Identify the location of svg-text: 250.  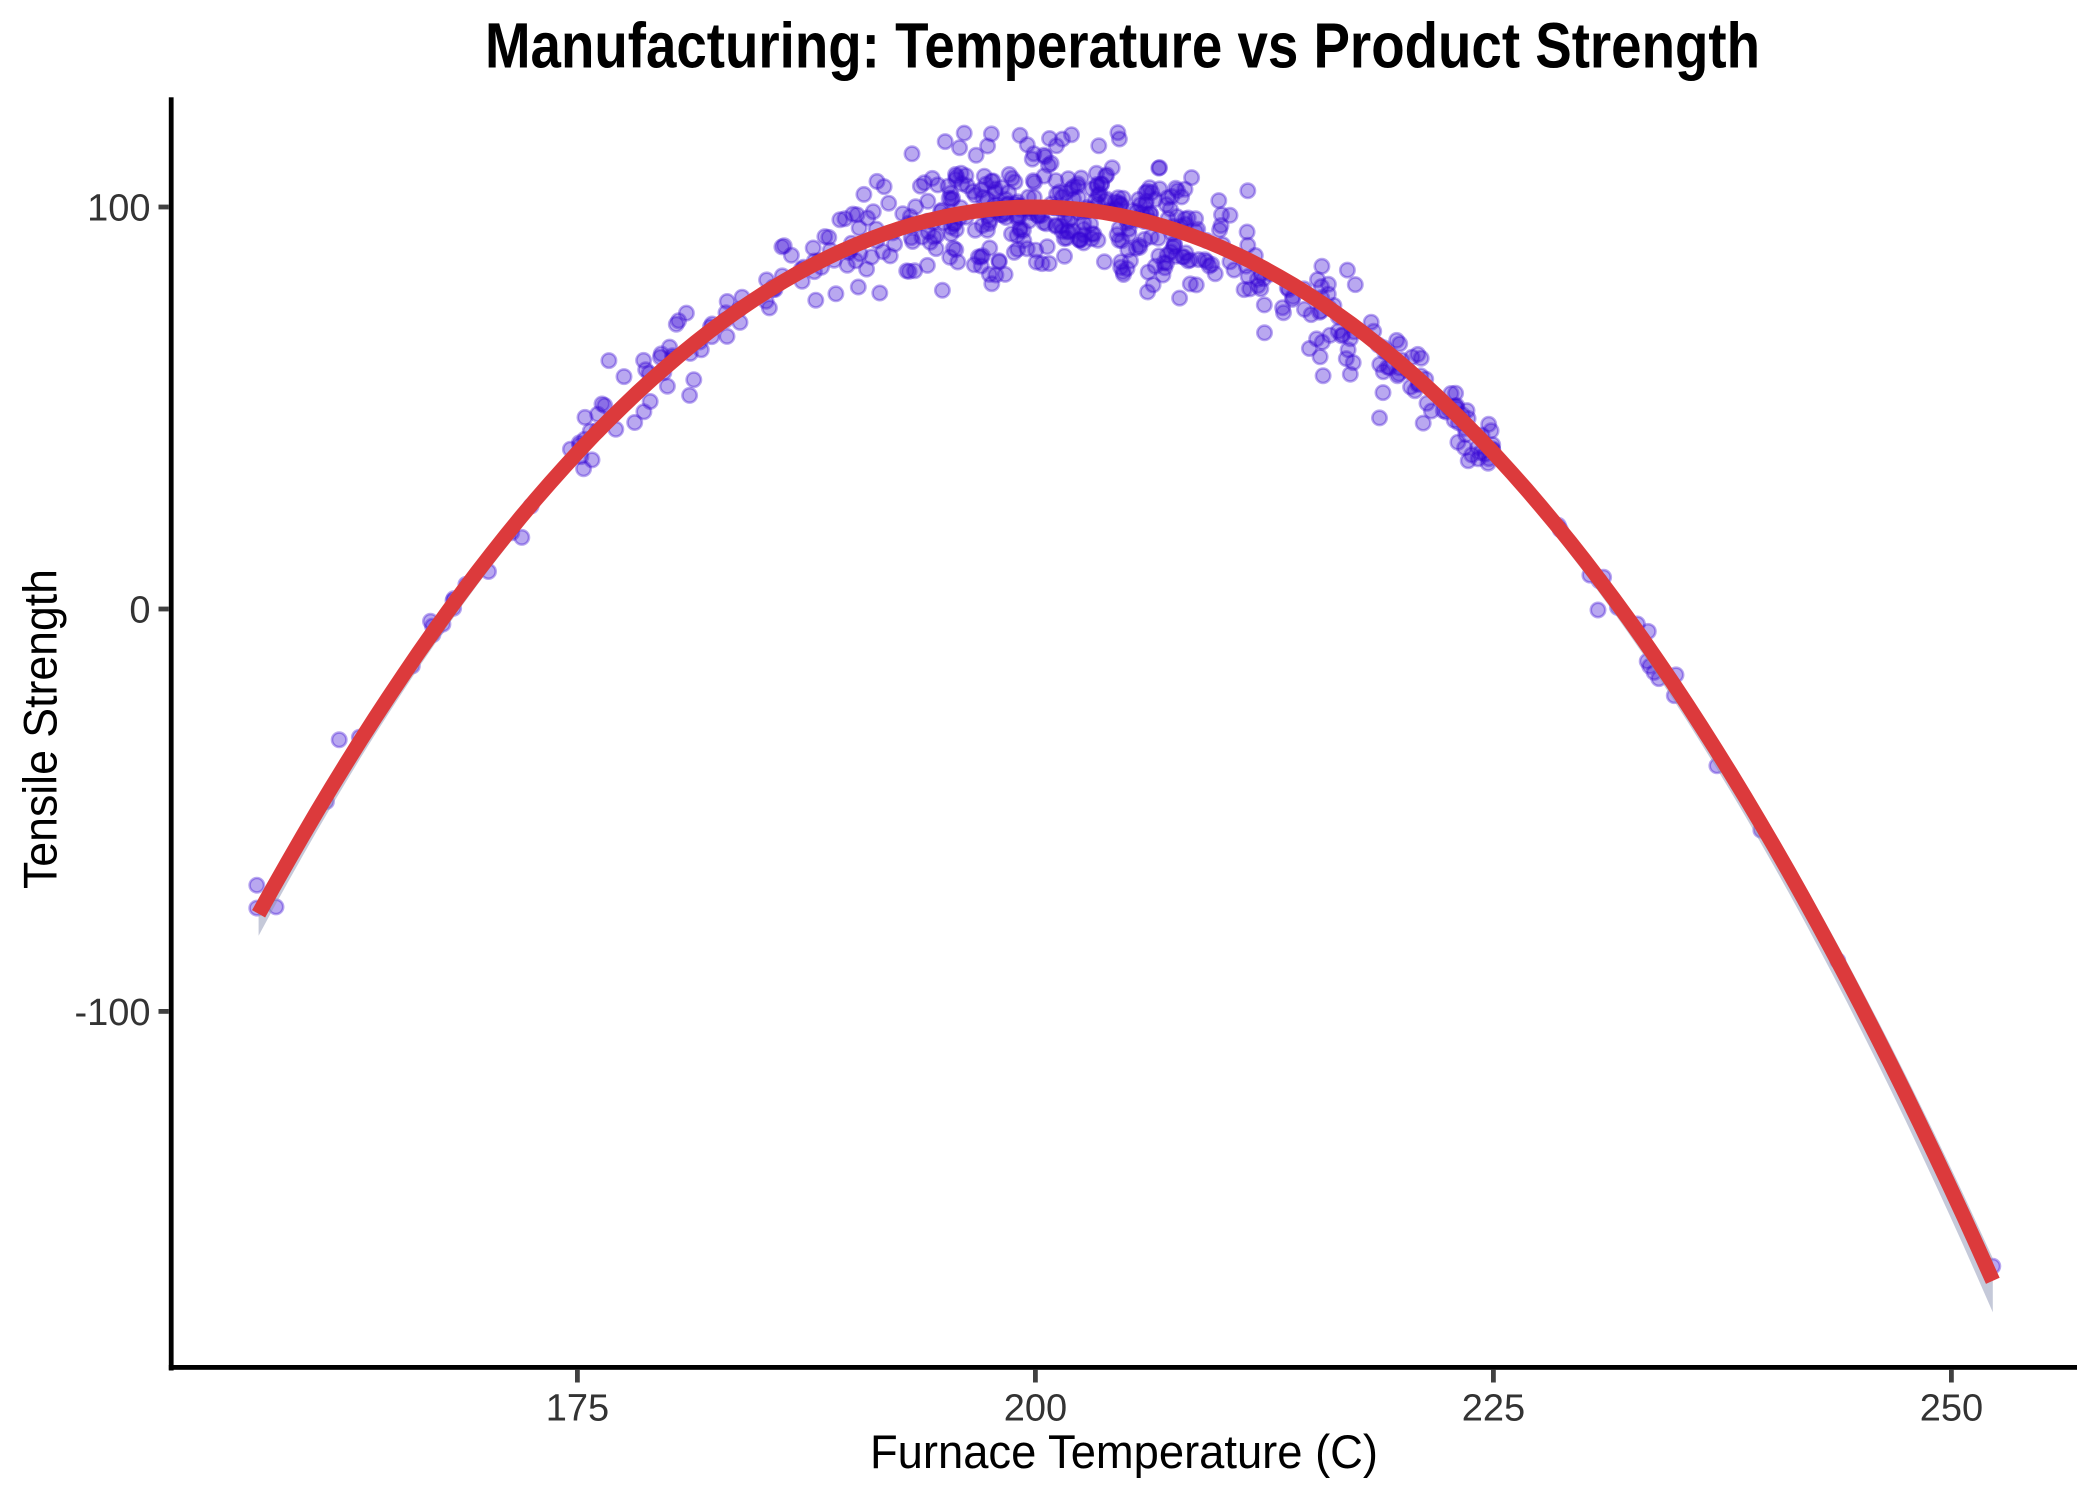
(1951, 1409).